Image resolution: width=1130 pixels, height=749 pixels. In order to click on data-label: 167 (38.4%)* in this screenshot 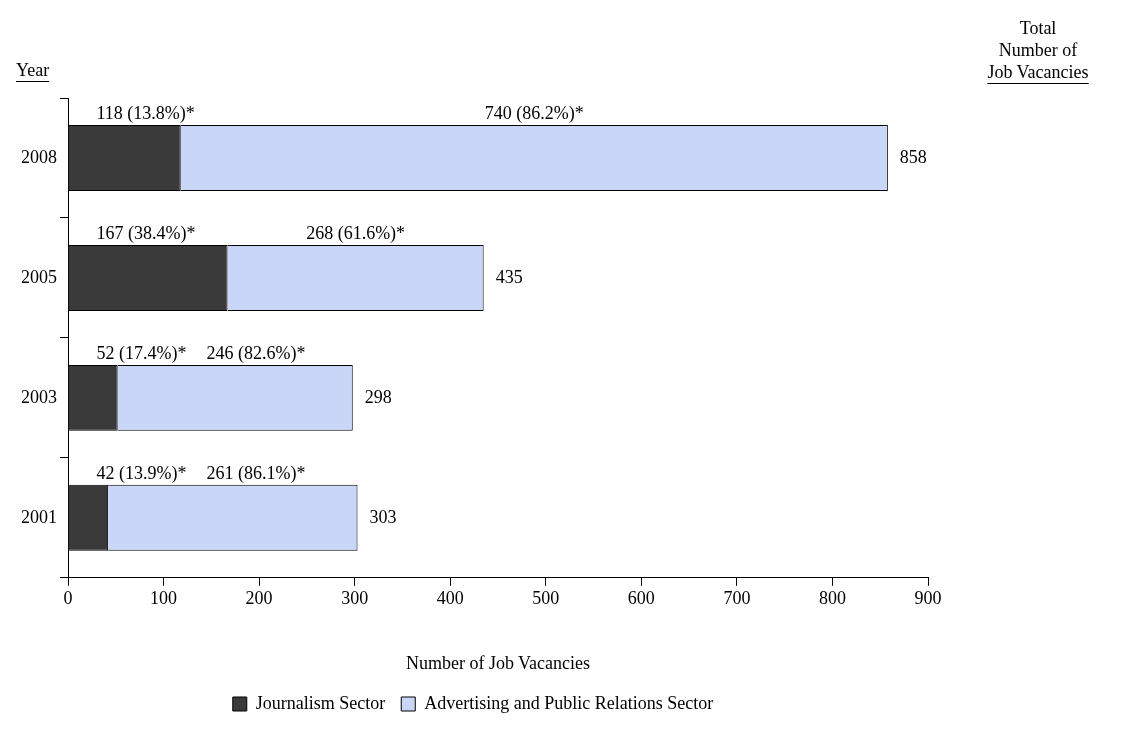, I will do `click(146, 233)`.